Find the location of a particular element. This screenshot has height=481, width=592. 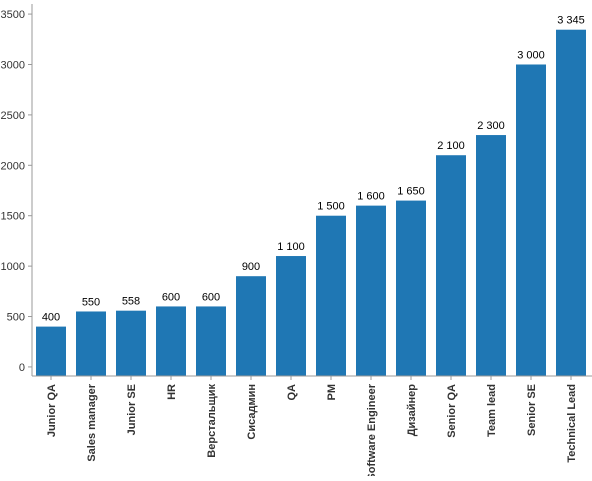

category-label: Сисадмин is located at coordinates (252, 412).